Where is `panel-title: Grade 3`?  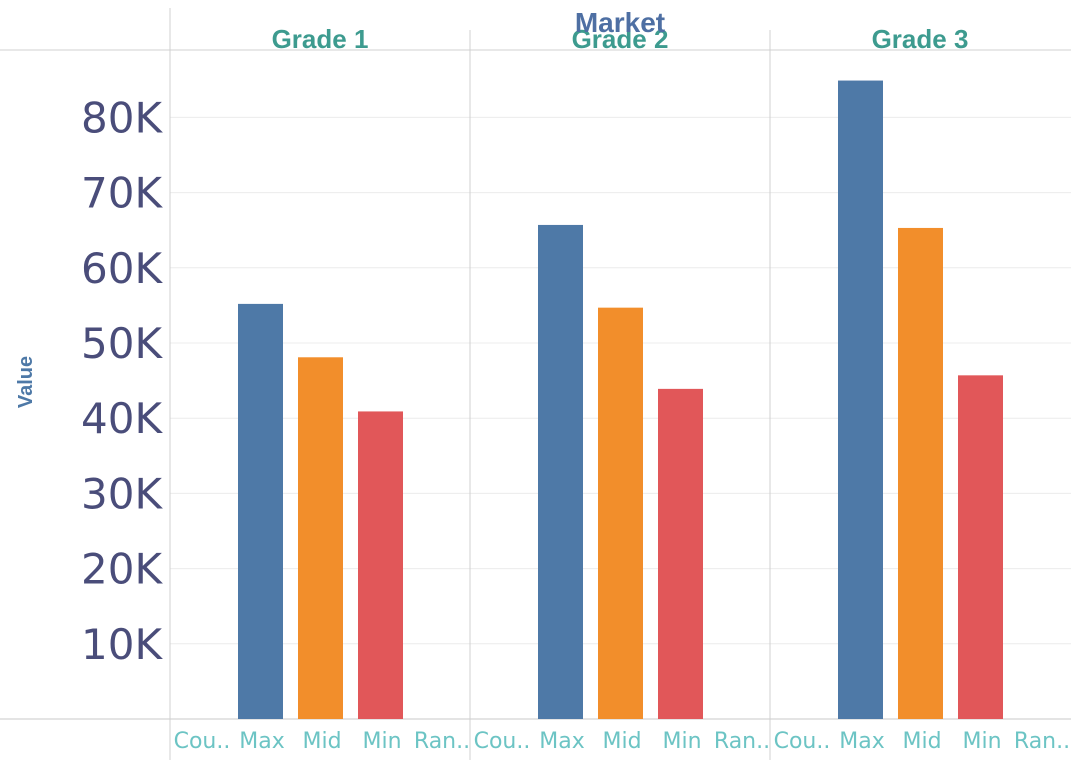 panel-title: Grade 3 is located at coordinates (920, 39).